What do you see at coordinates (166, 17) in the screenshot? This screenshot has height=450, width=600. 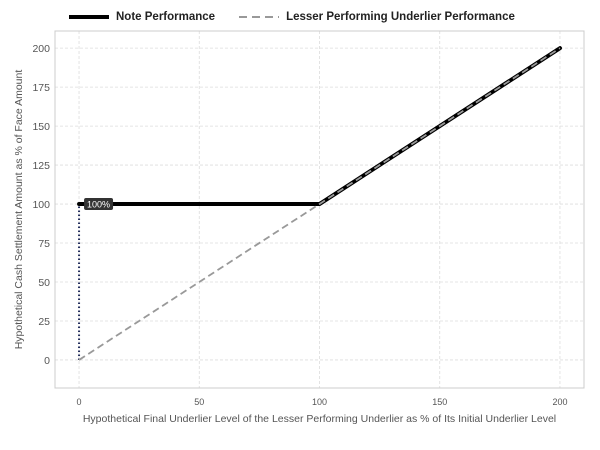 I see `legend-label-note-performance: Note Performance` at bounding box center [166, 17].